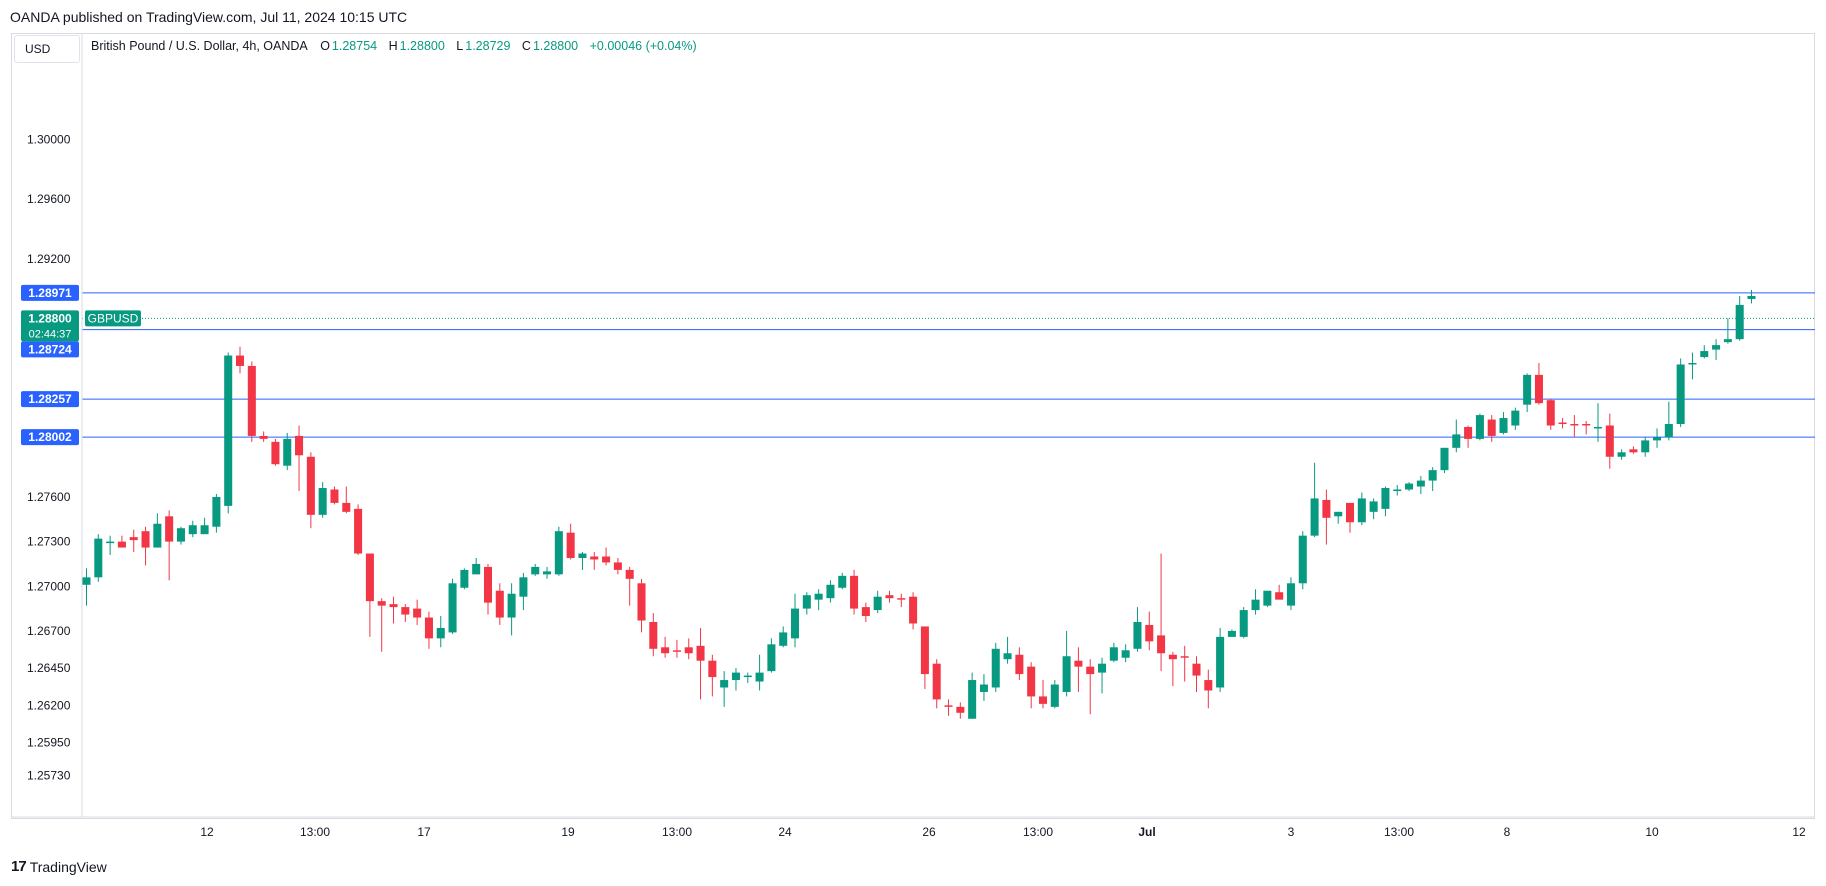 This screenshot has height=886, width=1826. I want to click on y-tick-label: 1.26700, so click(49, 631).